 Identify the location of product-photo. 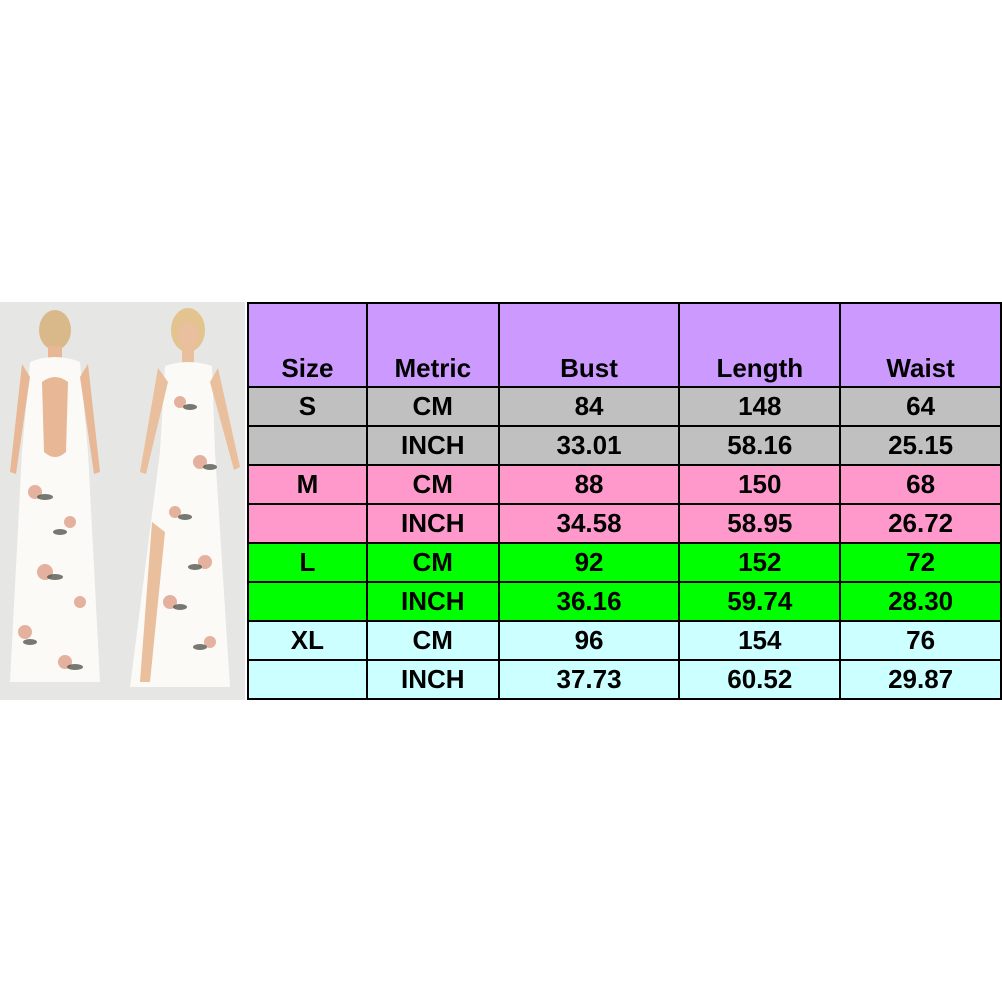
(122, 501).